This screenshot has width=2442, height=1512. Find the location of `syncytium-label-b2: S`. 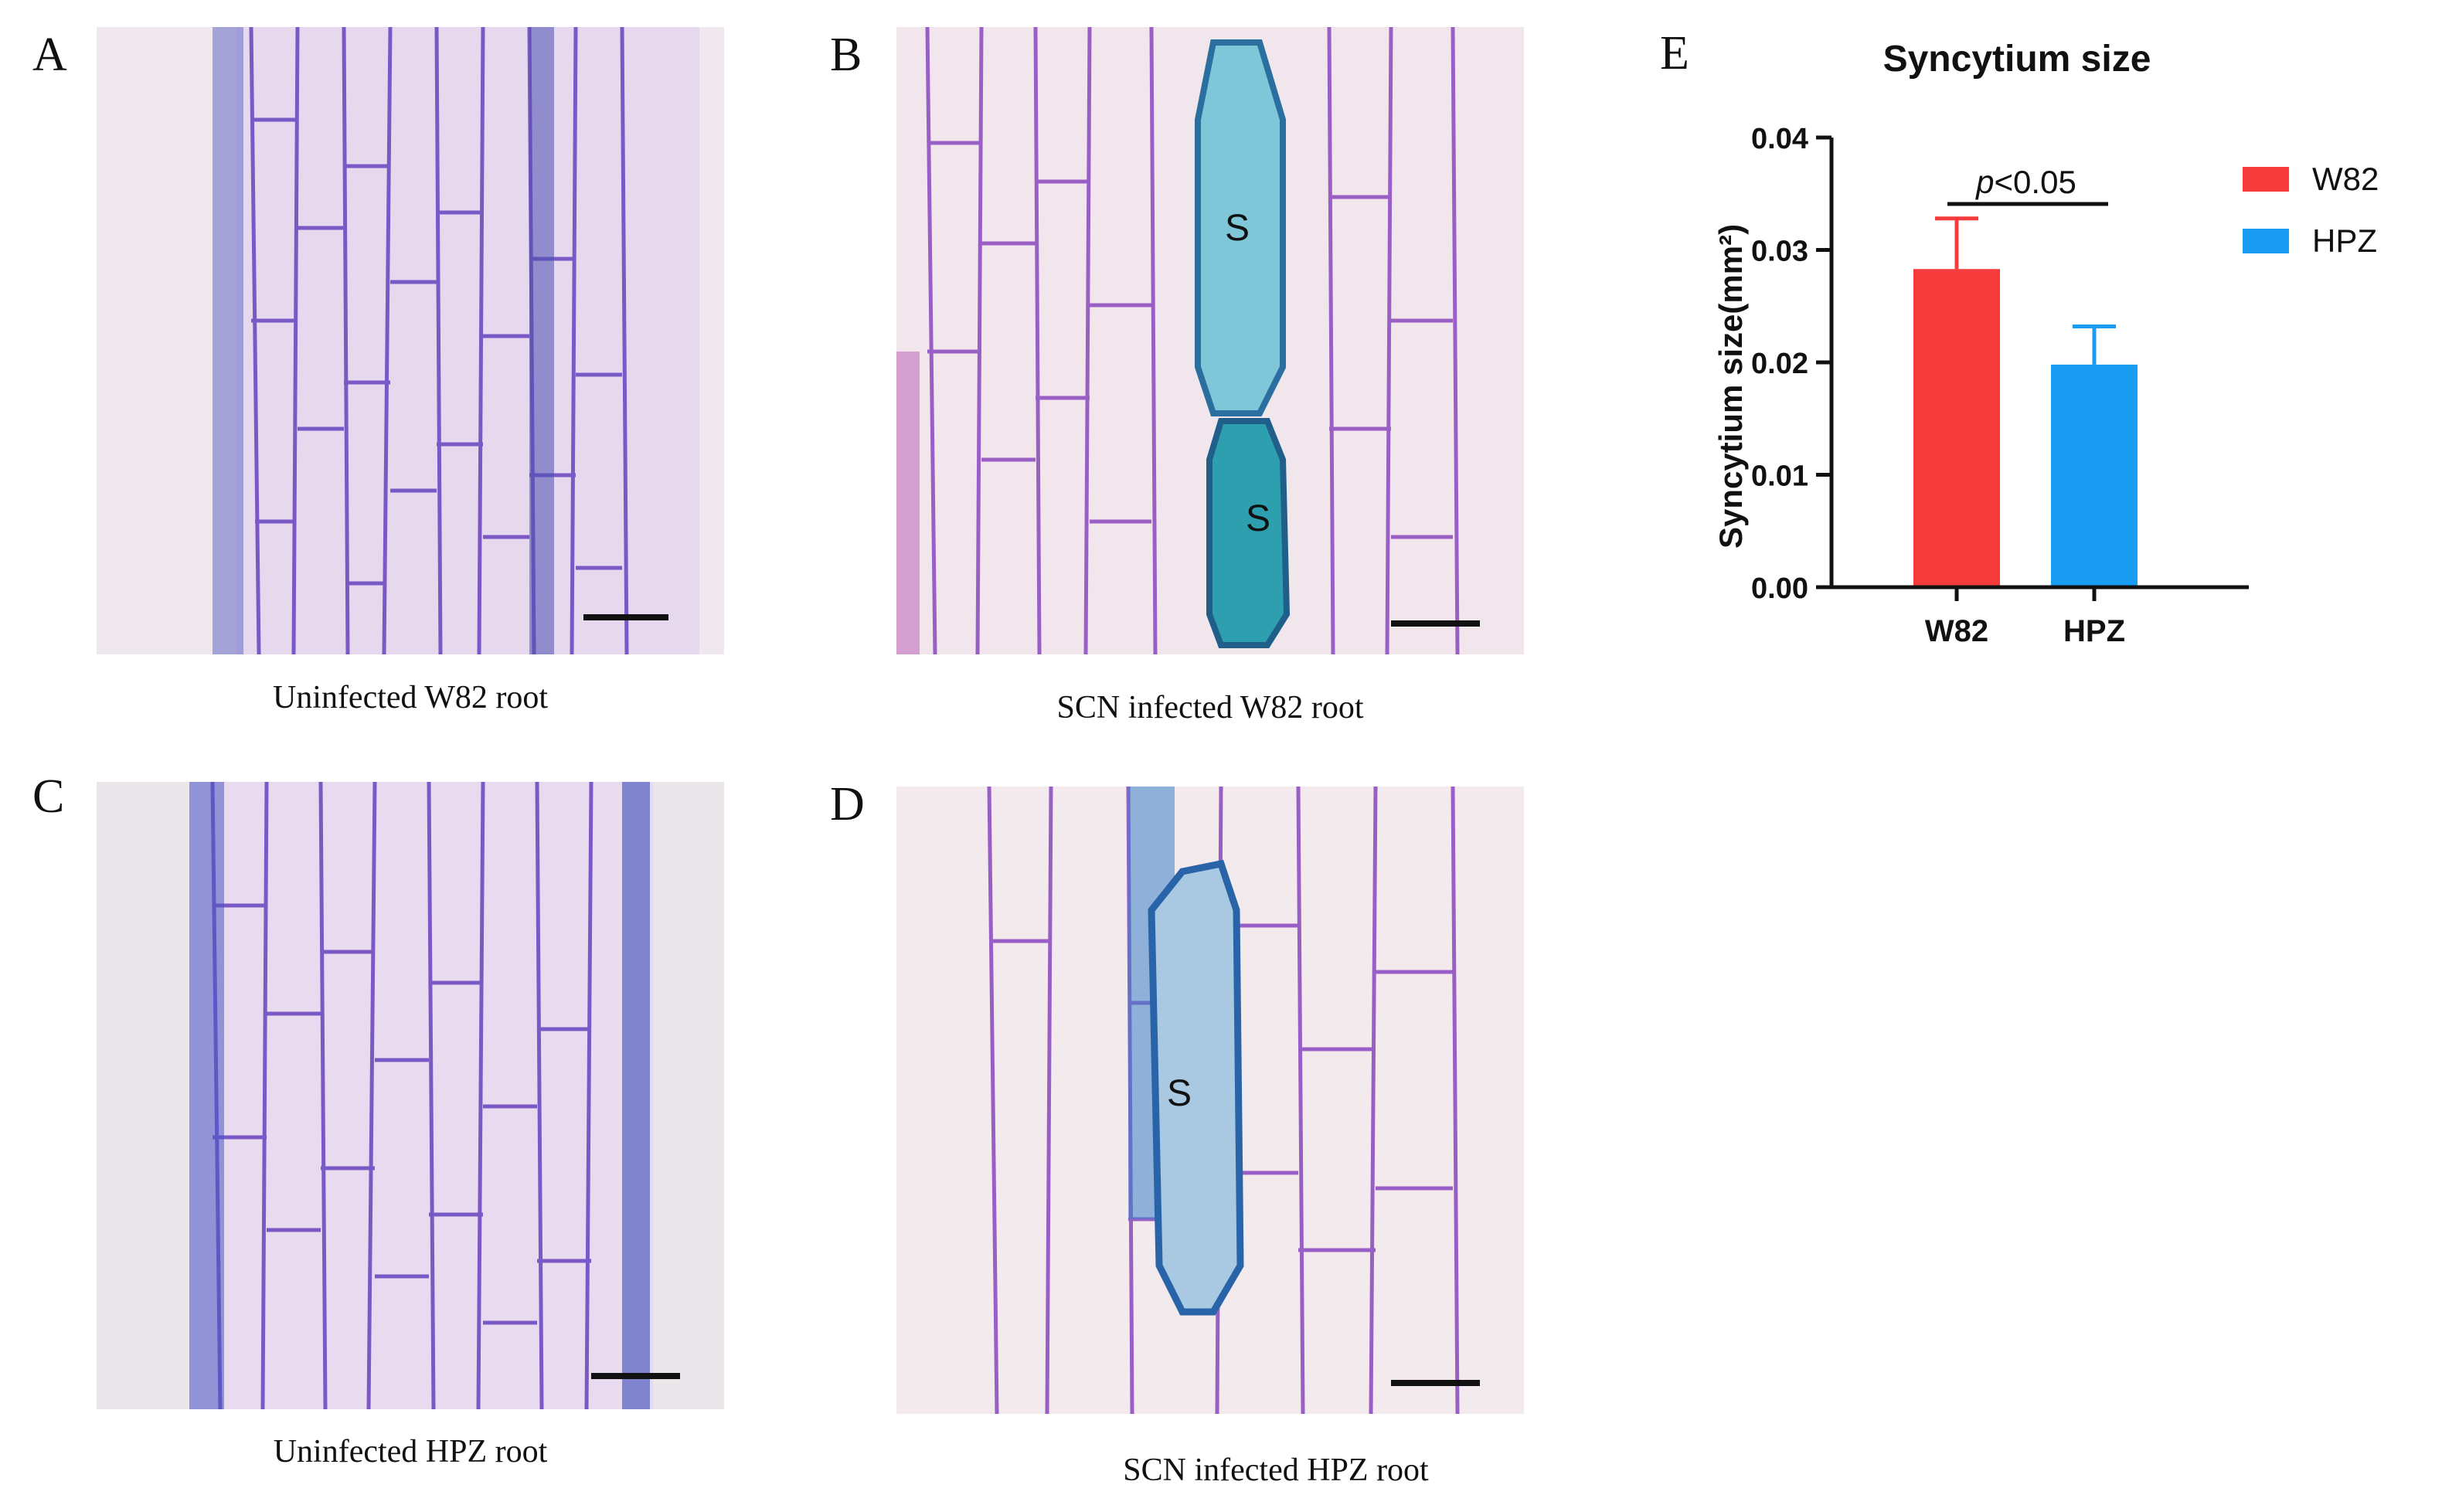

syncytium-label-b2: S is located at coordinates (1258, 518).